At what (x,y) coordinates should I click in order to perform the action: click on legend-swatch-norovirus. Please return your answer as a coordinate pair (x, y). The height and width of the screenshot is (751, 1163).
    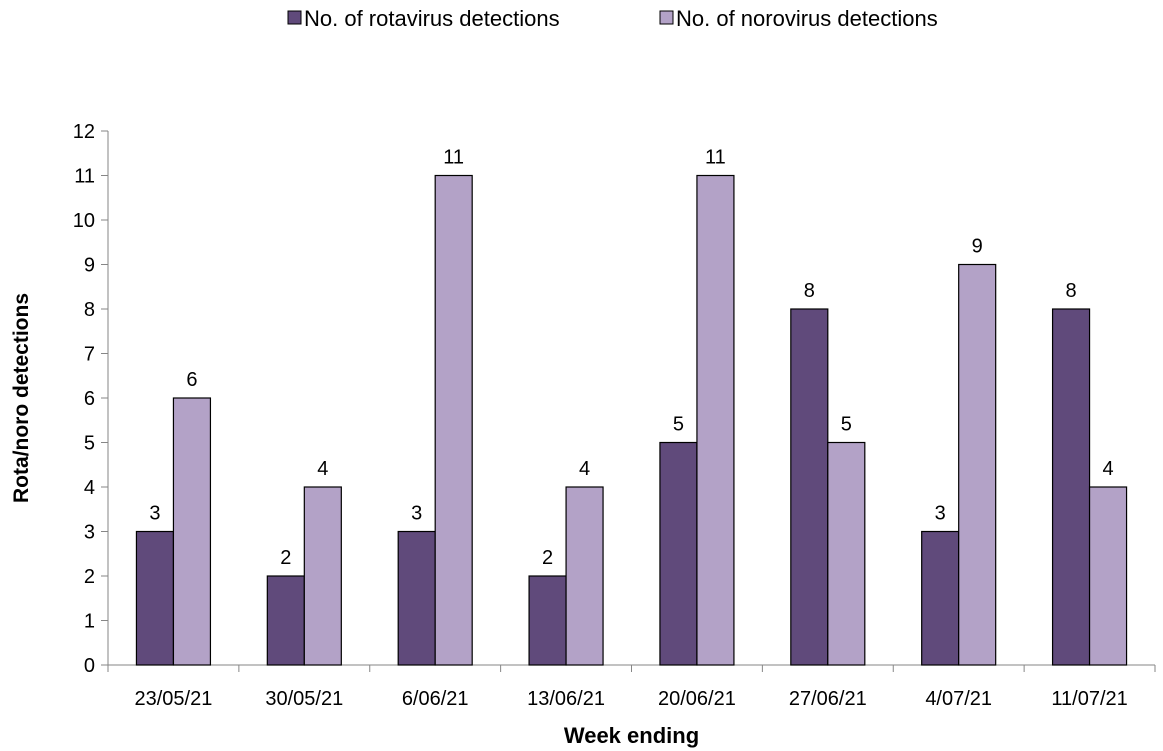
    Looking at the image, I should click on (666, 17).